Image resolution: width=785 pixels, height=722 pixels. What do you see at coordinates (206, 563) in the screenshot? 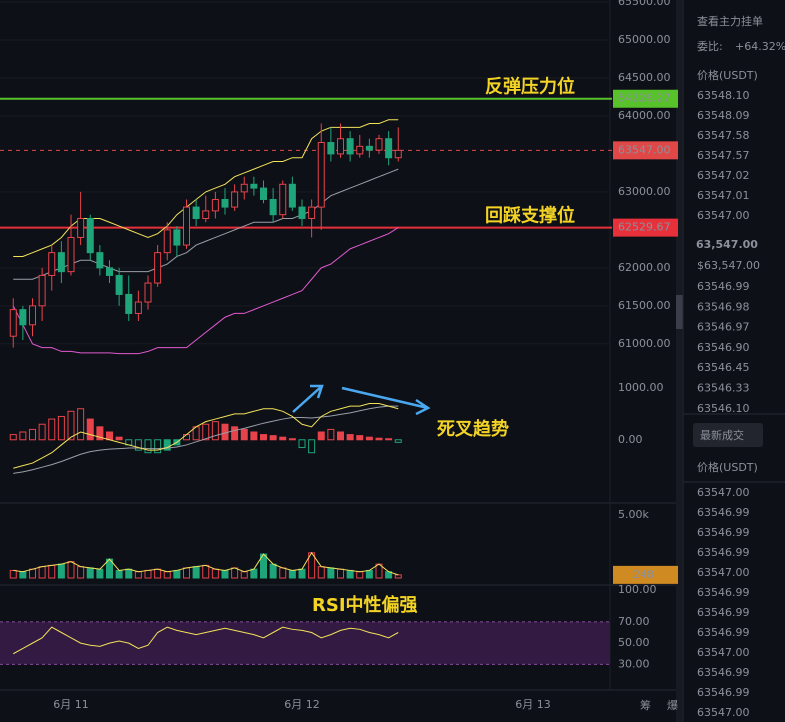
I see `volume-ma-line` at bounding box center [206, 563].